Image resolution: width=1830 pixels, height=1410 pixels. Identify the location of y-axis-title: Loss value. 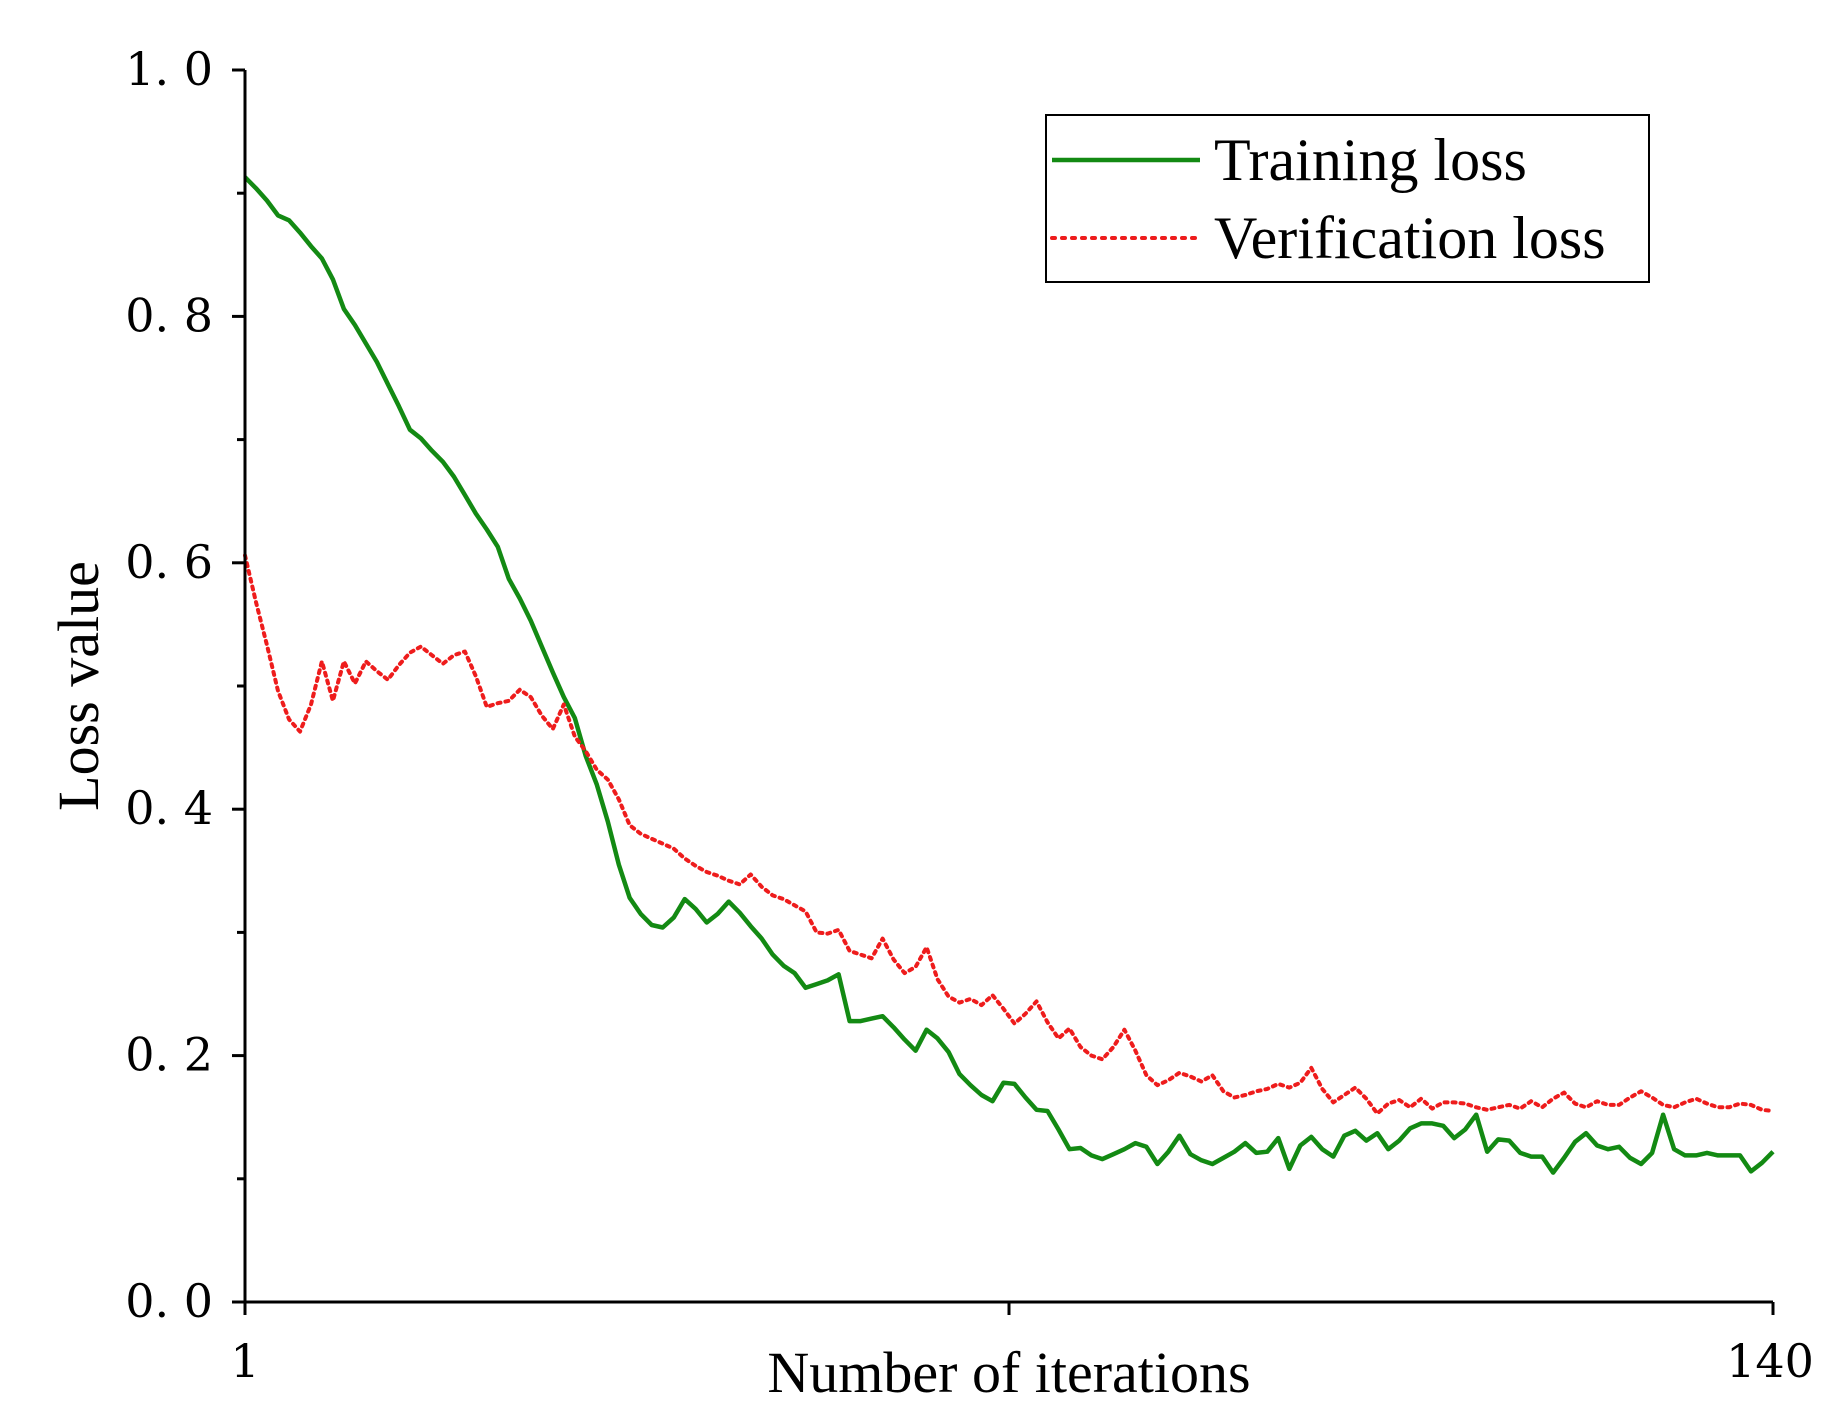
(78, 686).